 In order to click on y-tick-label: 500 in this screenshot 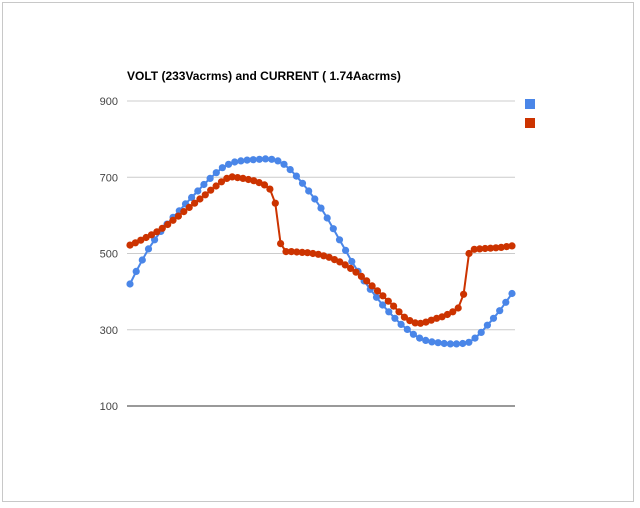, I will do `click(109, 255)`.